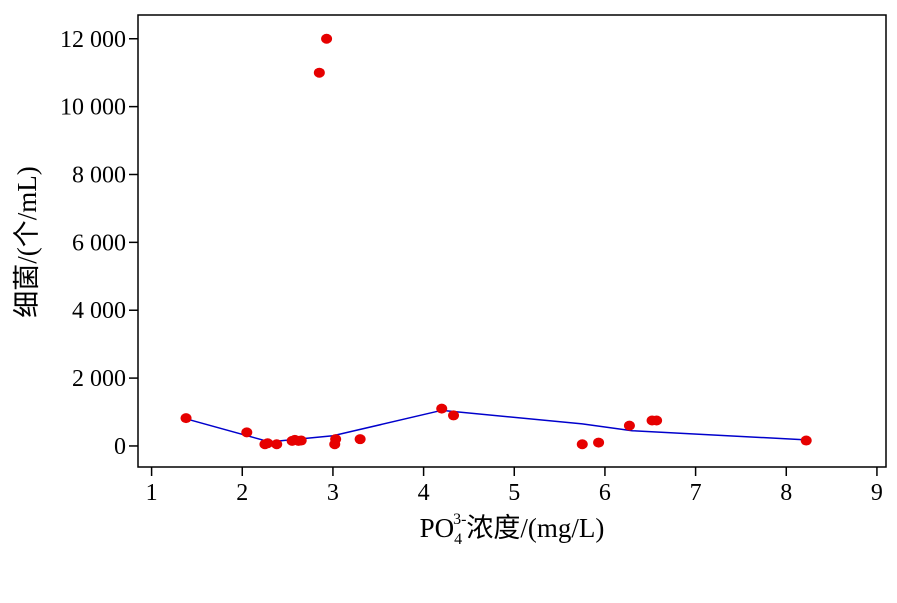 The height and width of the screenshot is (603, 897). Describe the element at coordinates (786, 493) in the screenshot. I see `x-tick-label: 8` at that location.